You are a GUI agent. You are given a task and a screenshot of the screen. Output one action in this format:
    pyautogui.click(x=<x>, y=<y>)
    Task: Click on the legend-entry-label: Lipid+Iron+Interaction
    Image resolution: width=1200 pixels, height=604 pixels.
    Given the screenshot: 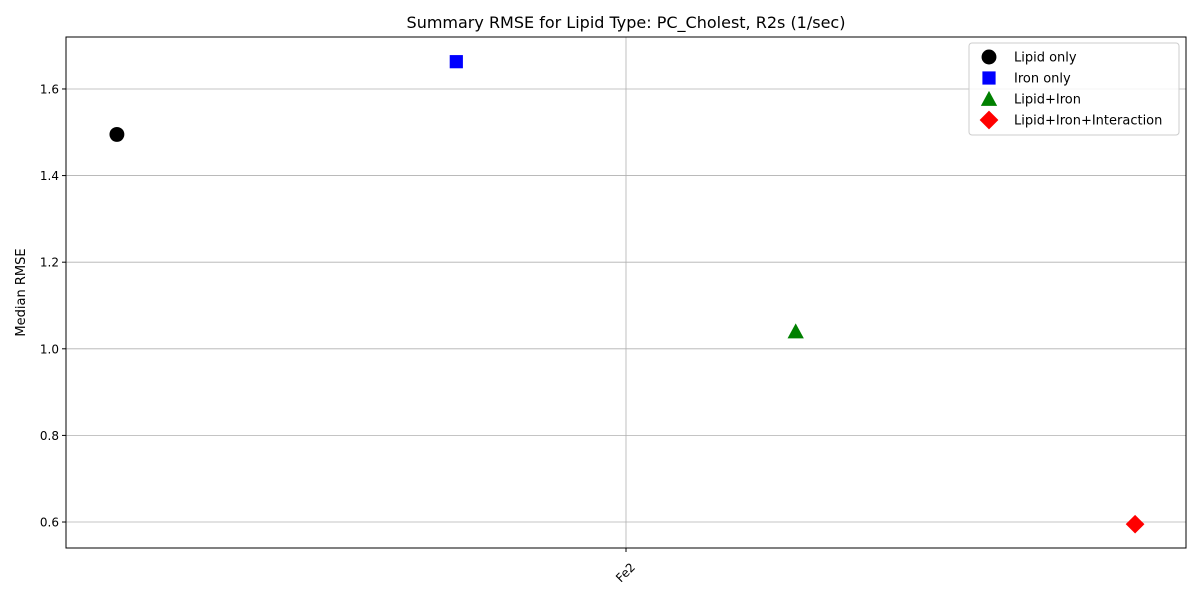 What is the action you would take?
    pyautogui.click(x=1088, y=121)
    